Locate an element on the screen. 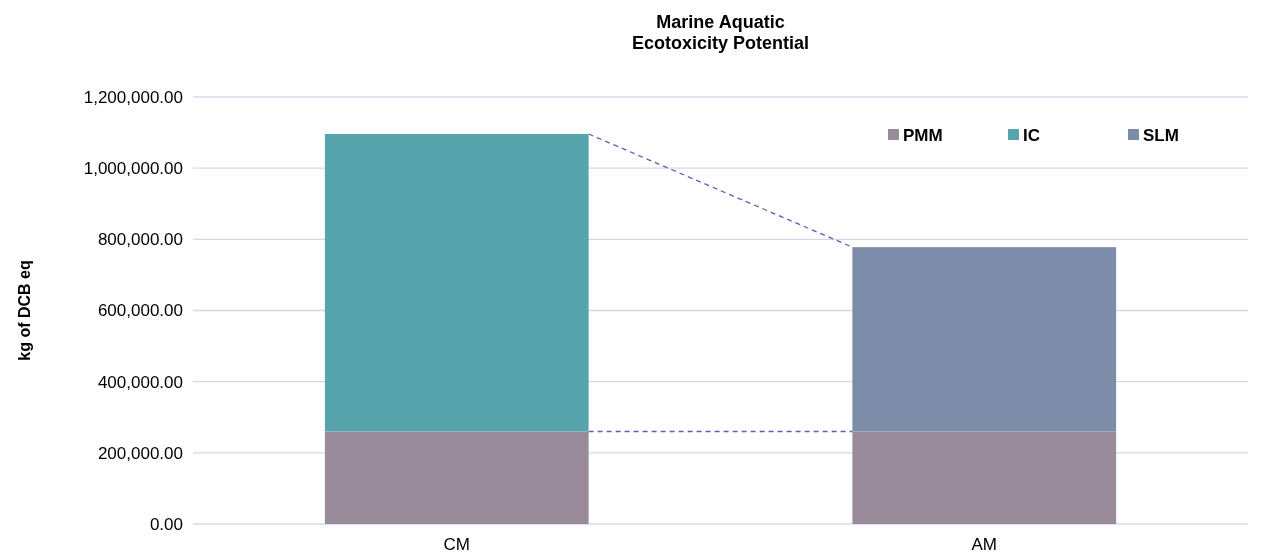  legend-label: IC is located at coordinates (1031, 135).